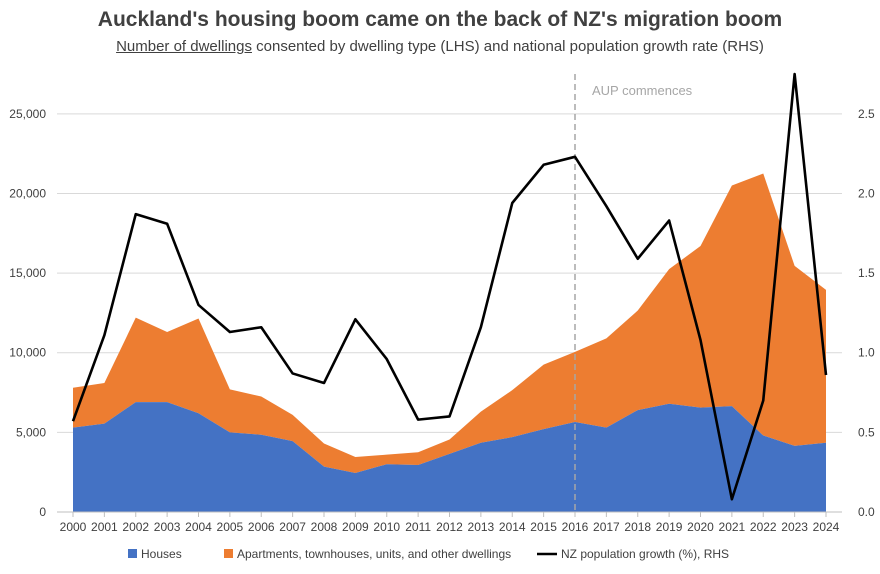 This screenshot has height=574, width=880. I want to click on x-tick-label: 2012, so click(449, 527).